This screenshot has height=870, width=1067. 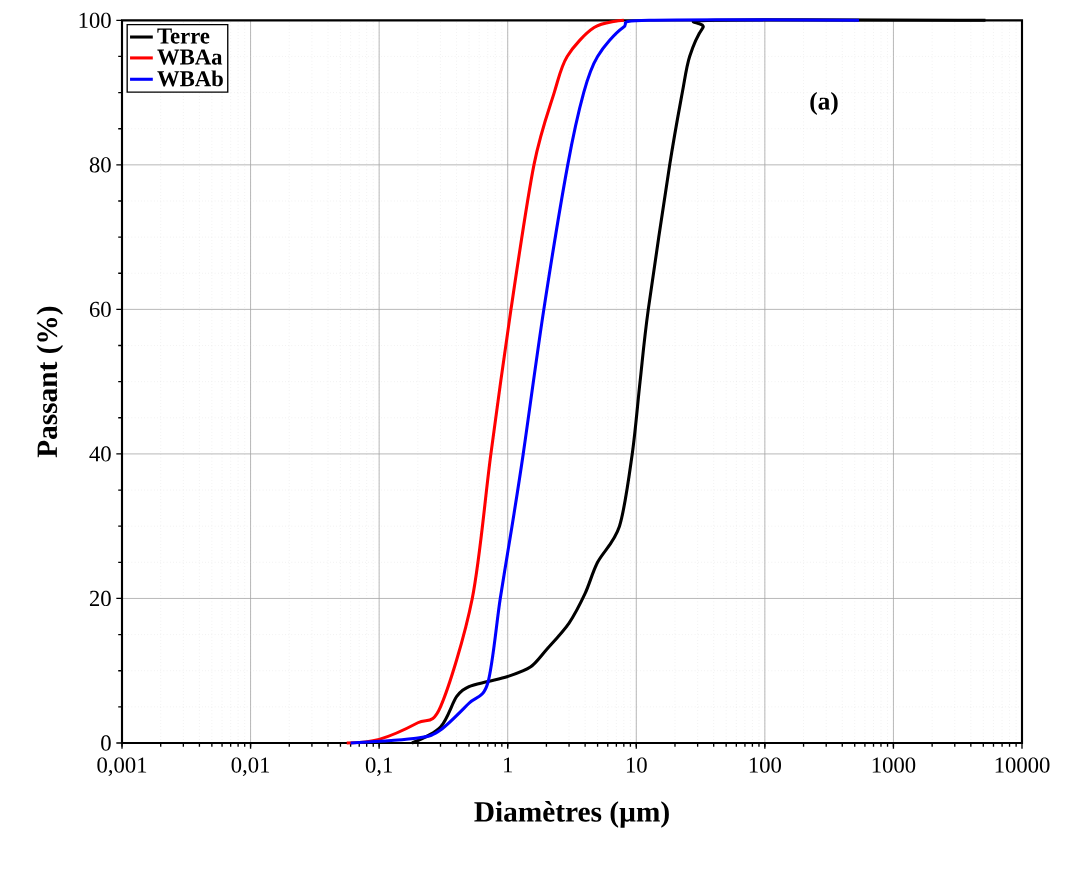 I want to click on legend-label: WBAb, so click(x=190, y=78).